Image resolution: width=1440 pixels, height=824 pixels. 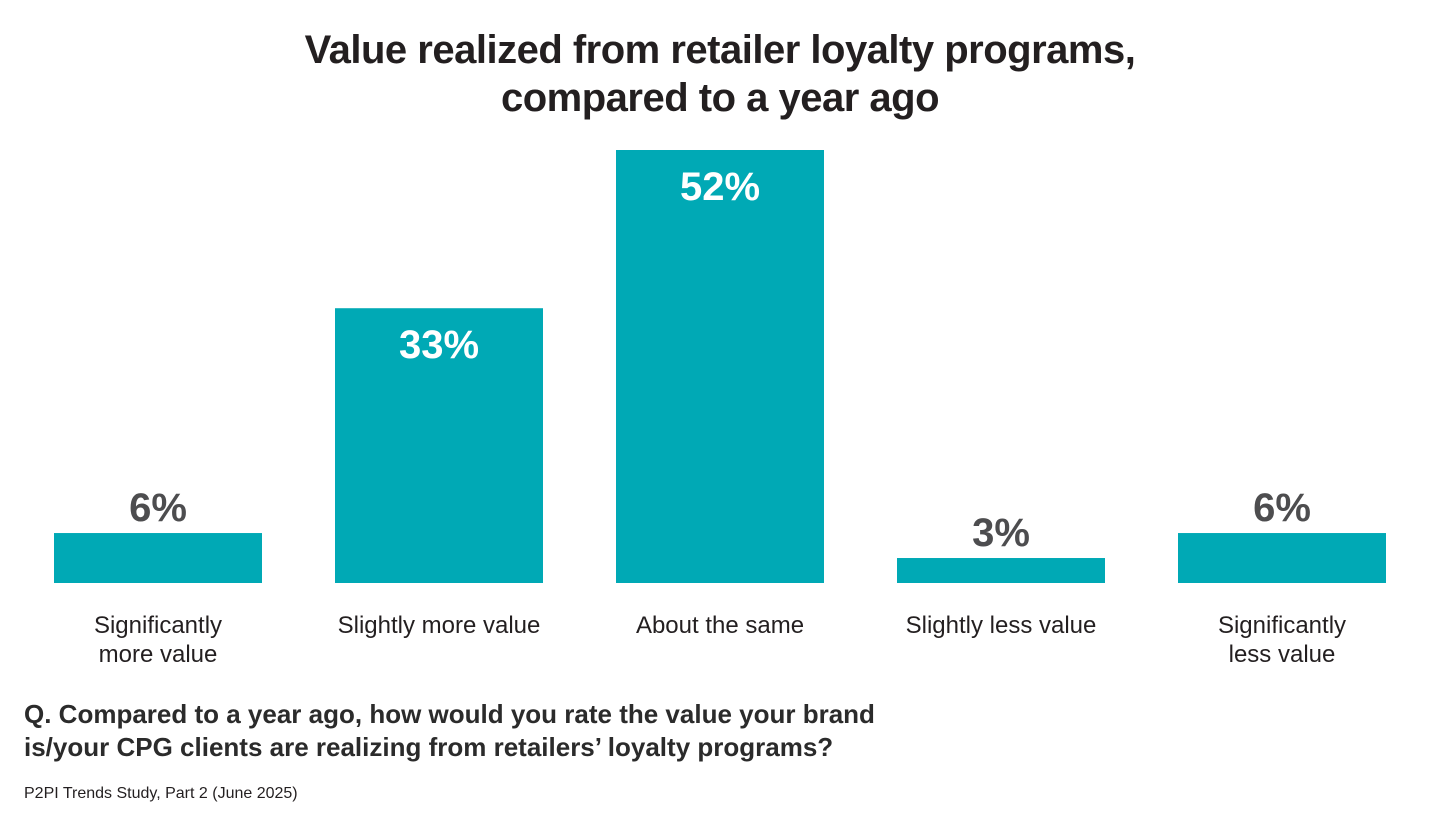 I want to click on bar-value-label-4: 6%, so click(x=1282, y=508).